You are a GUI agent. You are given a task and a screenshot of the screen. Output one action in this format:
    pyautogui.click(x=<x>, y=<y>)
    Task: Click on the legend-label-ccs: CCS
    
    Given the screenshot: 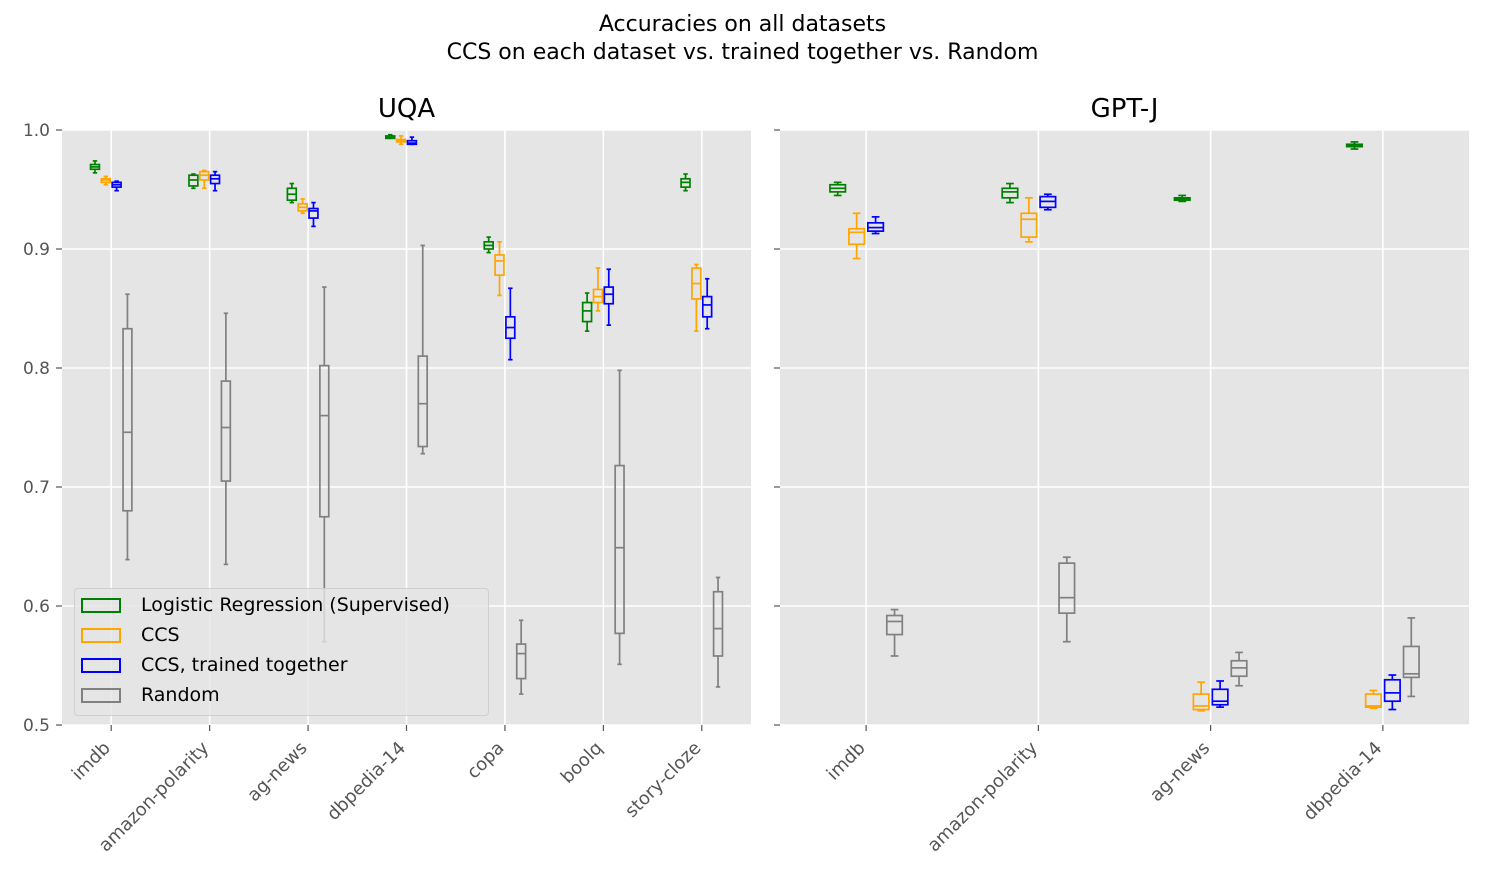 What is the action you would take?
    pyautogui.click(x=160, y=635)
    